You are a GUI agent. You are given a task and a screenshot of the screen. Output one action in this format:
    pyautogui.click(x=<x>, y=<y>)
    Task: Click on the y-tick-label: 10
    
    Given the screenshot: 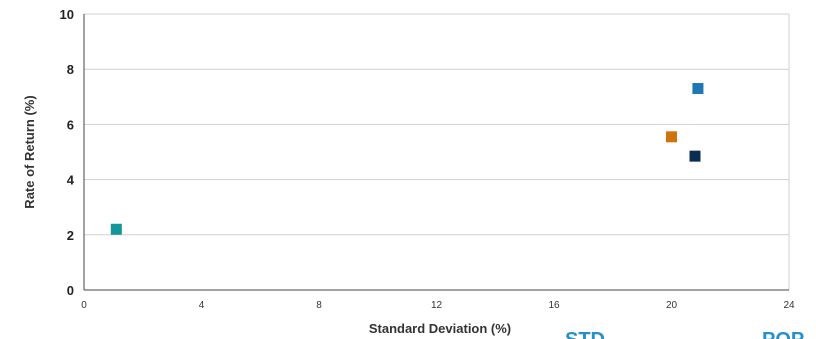 What is the action you would take?
    pyautogui.click(x=67, y=14)
    